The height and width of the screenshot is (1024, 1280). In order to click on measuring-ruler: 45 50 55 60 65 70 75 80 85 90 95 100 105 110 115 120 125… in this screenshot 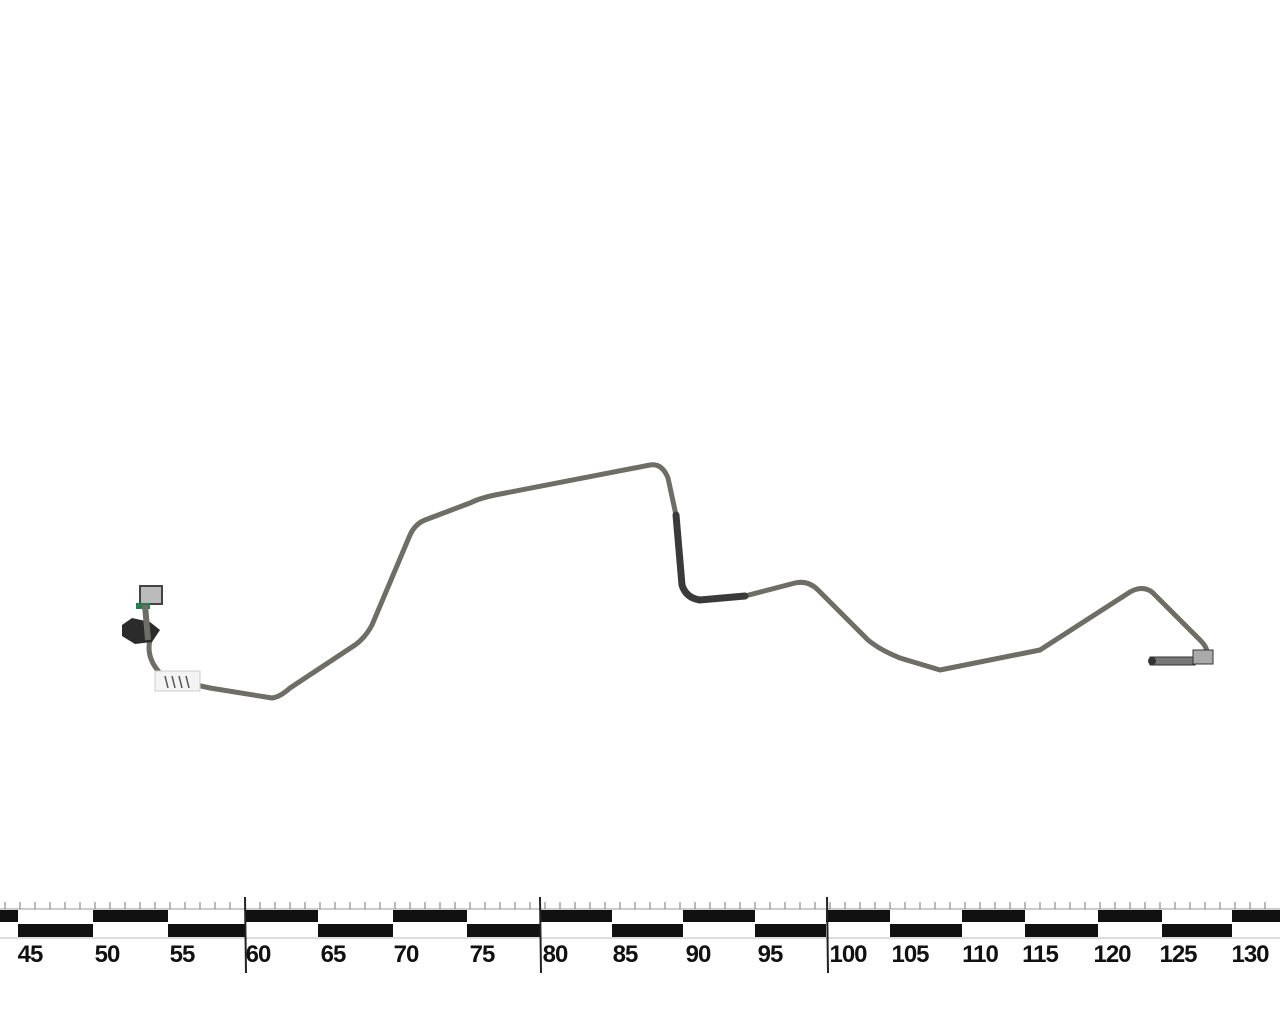, I will do `click(640, 935)`.